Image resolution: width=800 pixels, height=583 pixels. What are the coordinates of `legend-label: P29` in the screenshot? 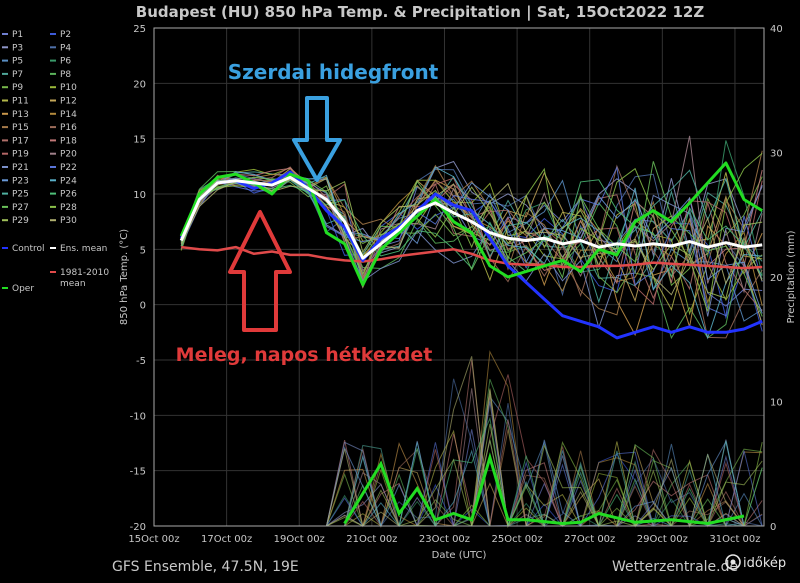 It's located at (20, 221).